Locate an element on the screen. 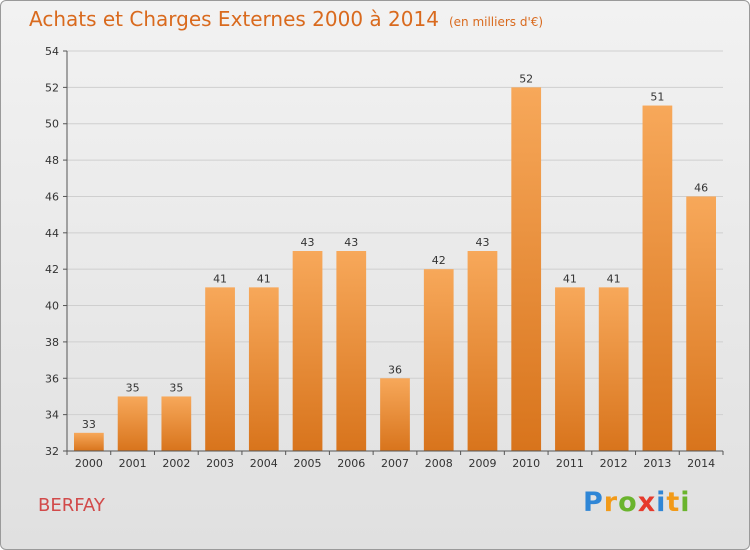 The width and height of the screenshot is (750, 550). y-tick-label: 44 is located at coordinates (52, 233).